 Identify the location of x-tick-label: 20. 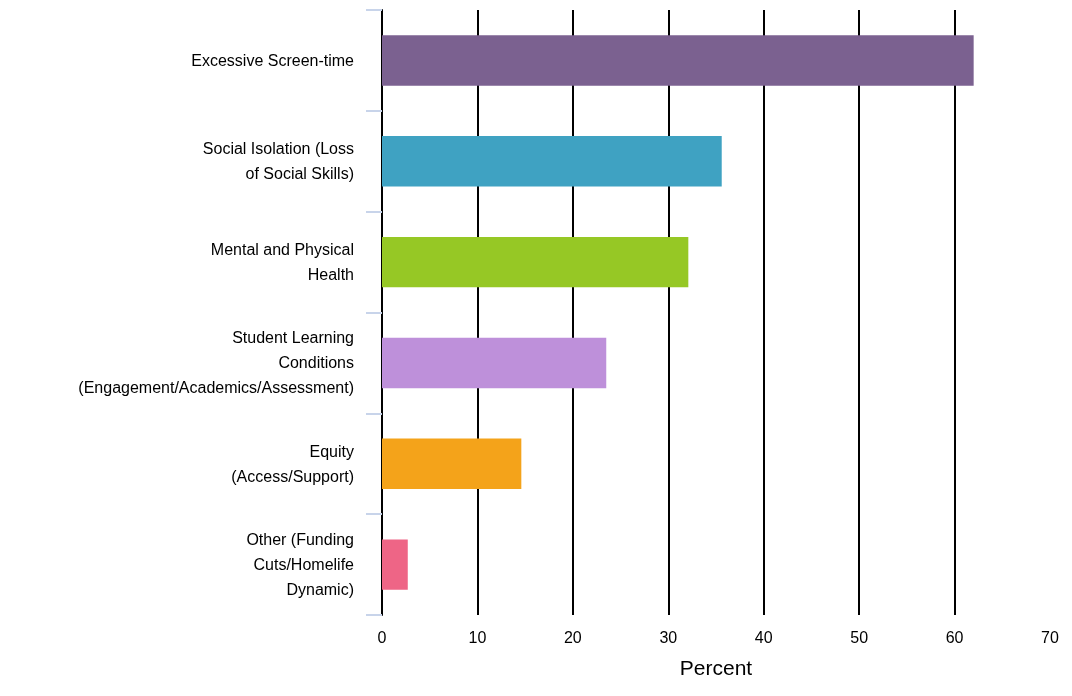
(572, 637).